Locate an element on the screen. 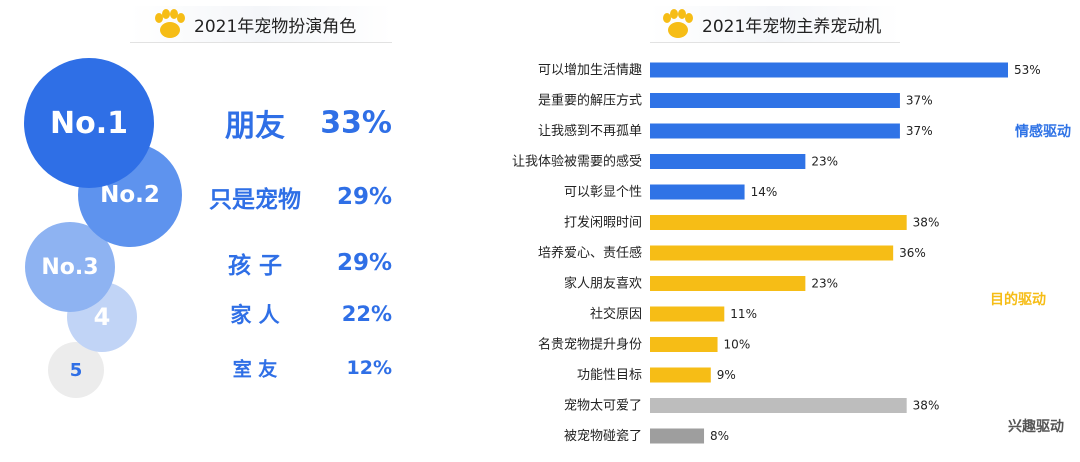 This screenshot has width=1080, height=462. roles-title-bar: 2021年宠物扮演角色 is located at coordinates (261, 24).